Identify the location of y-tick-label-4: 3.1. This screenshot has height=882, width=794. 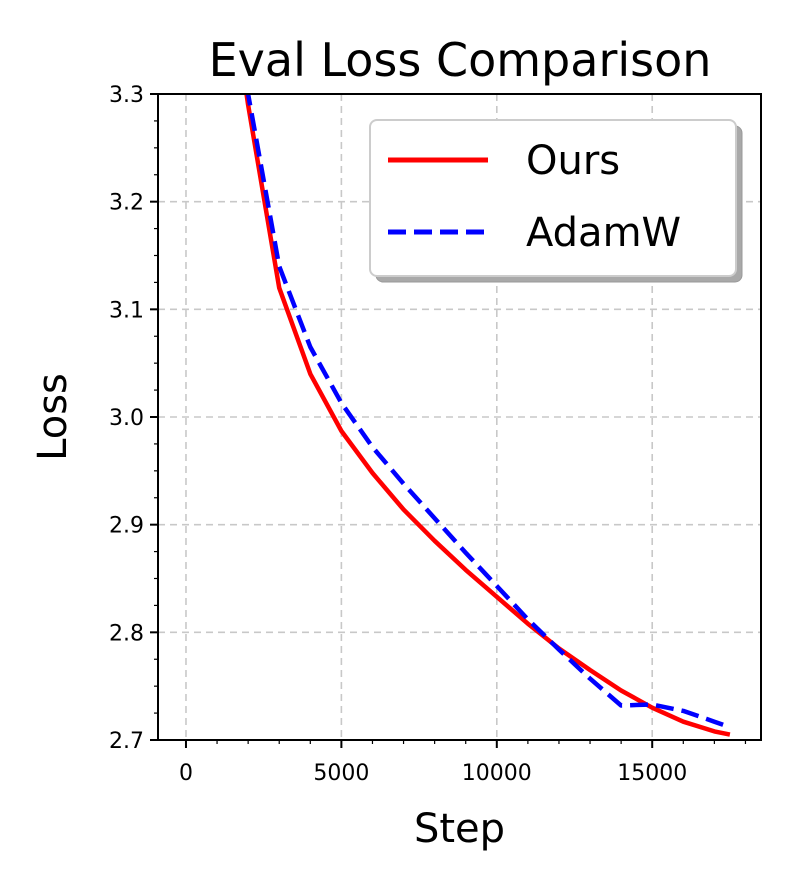
(126, 310).